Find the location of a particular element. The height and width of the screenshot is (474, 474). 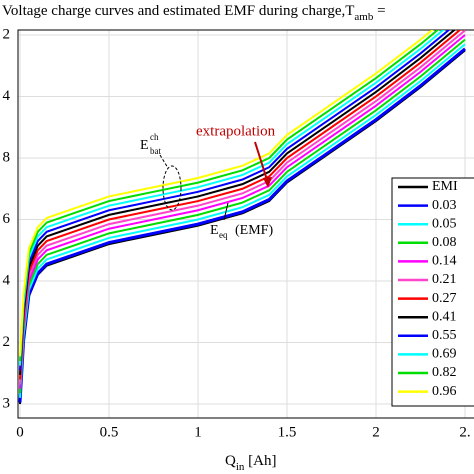

legend-label: 0.03 is located at coordinates (444, 205).